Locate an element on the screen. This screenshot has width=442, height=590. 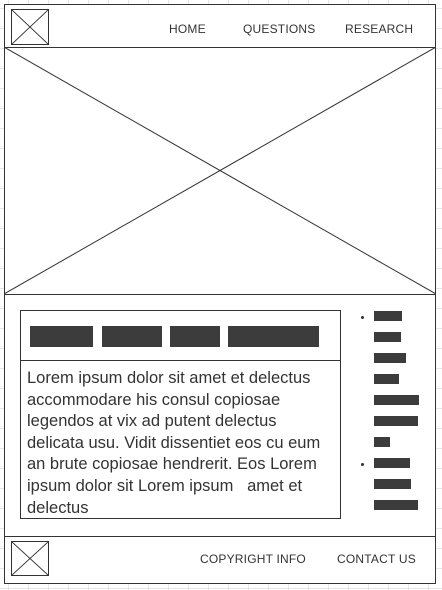
footer-divider is located at coordinates (220, 536).